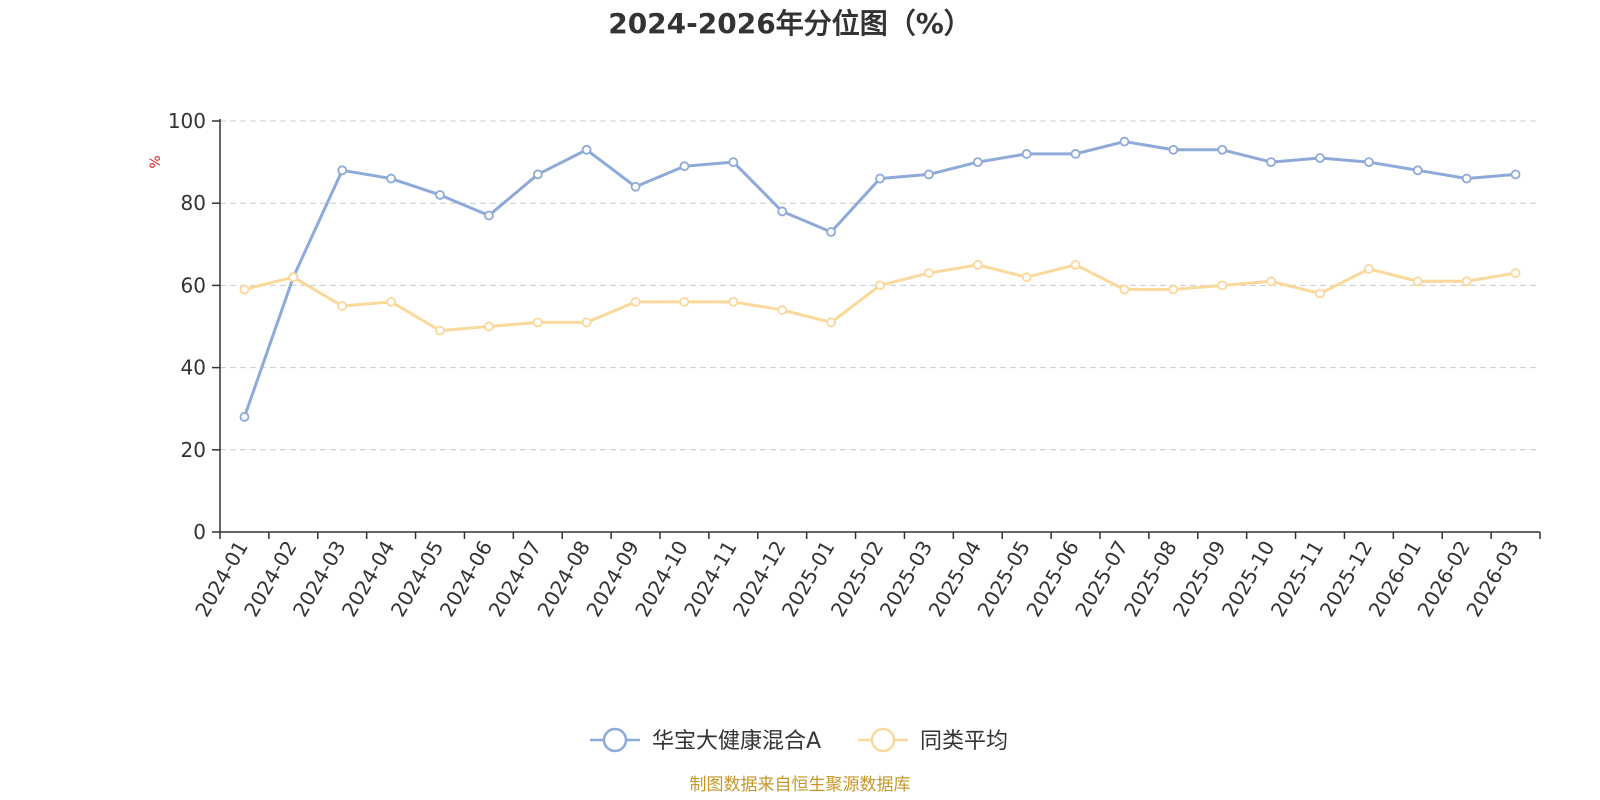 This screenshot has width=1600, height=800. I want to click on series-line, so click(880, 298).